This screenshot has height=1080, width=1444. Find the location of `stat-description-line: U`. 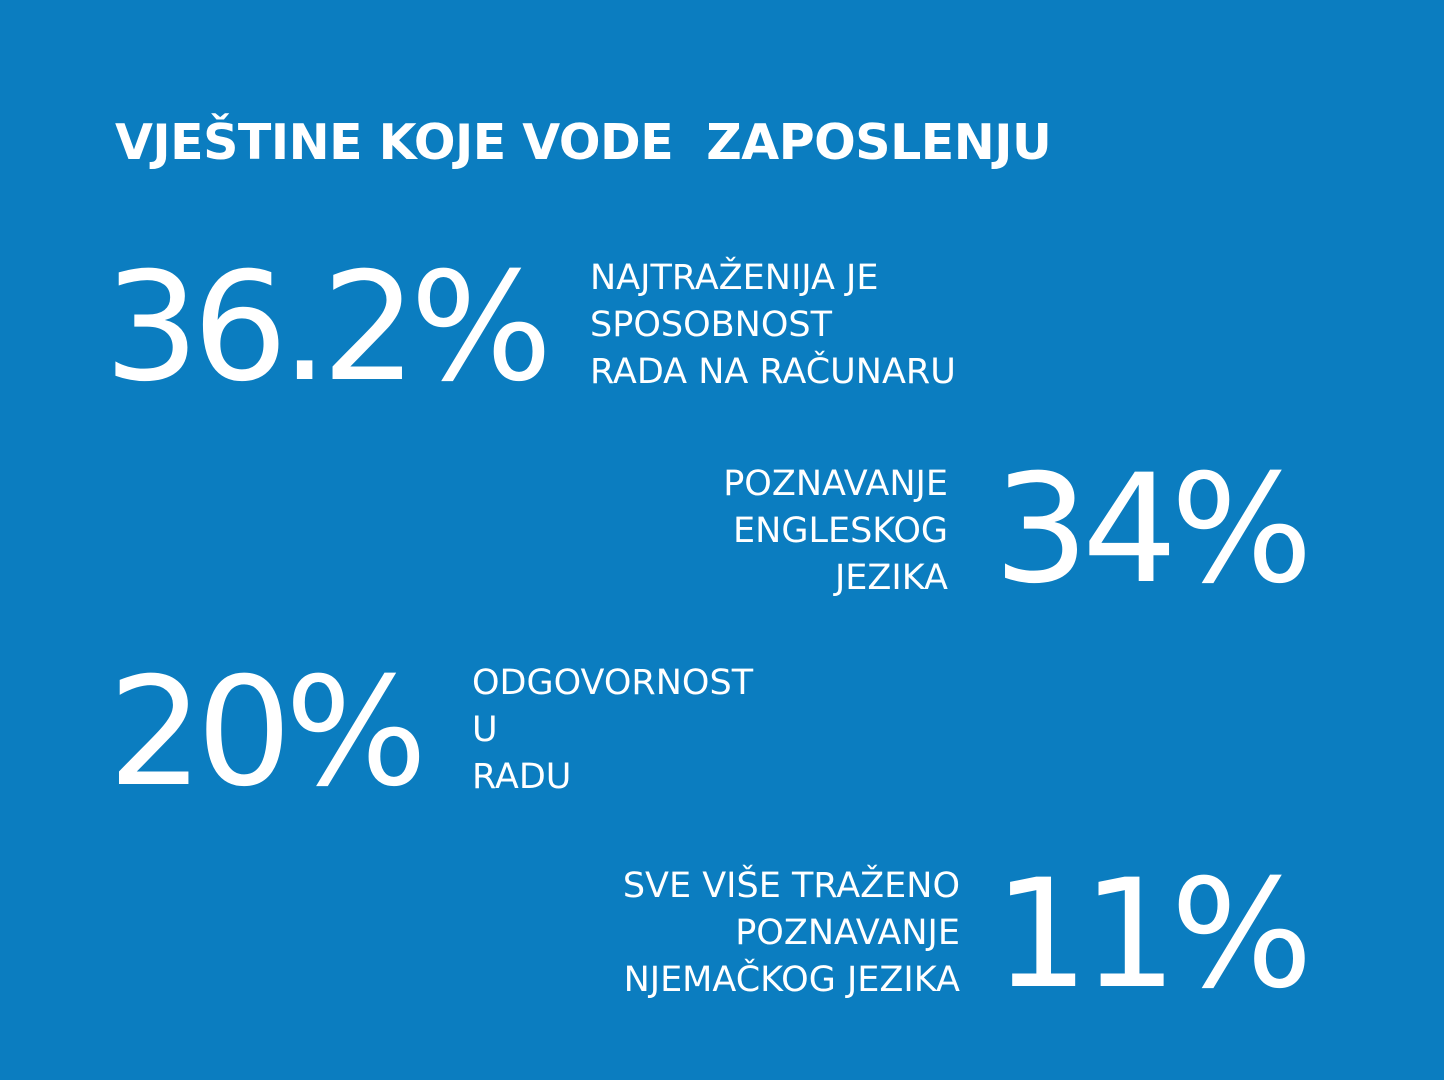

stat-description-line: U is located at coordinates (485, 730).